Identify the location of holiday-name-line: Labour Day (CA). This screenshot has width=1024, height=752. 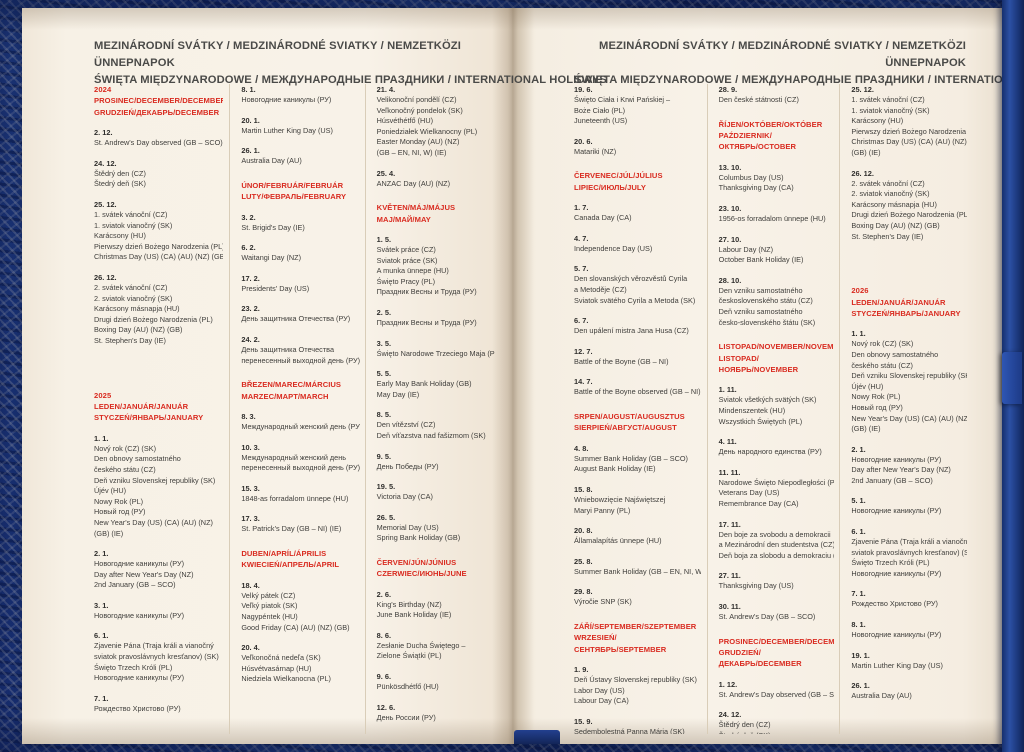
(601, 701).